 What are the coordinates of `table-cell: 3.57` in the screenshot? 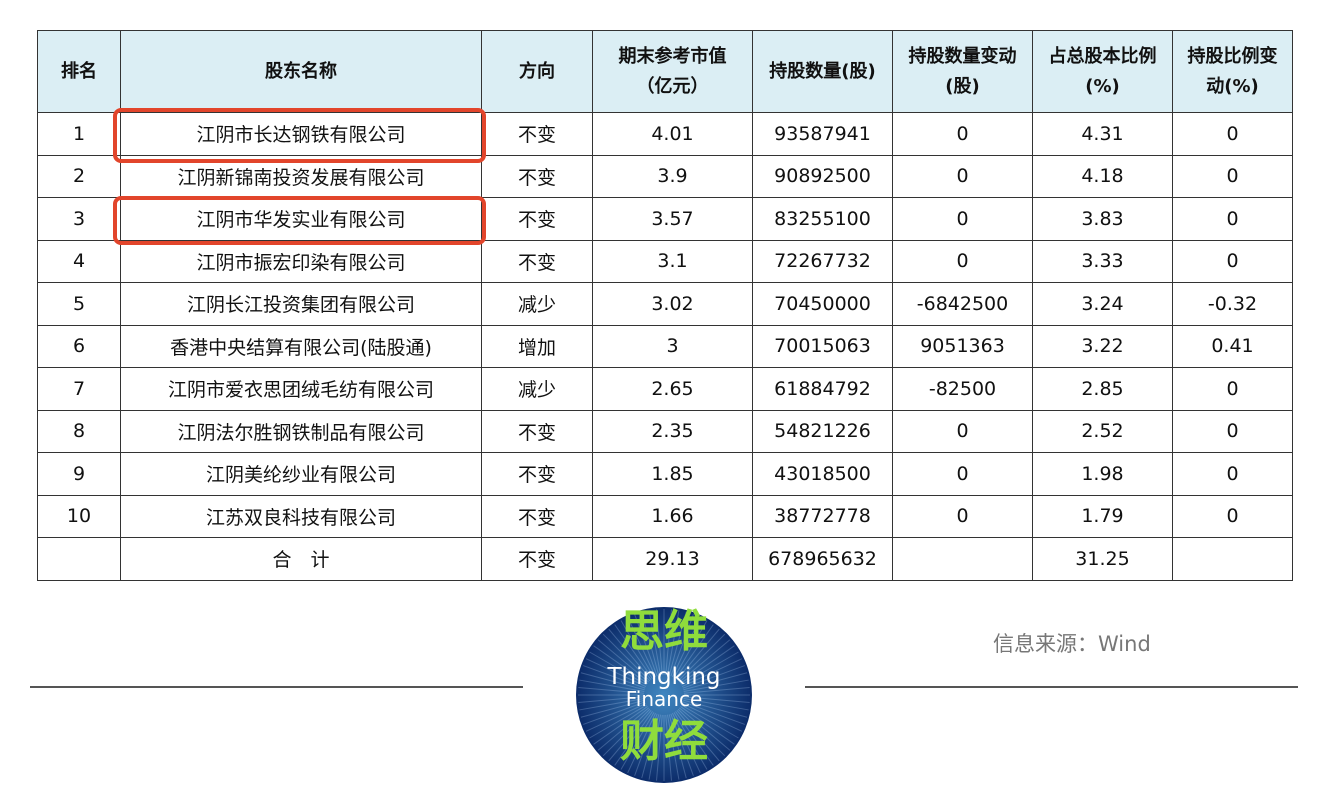 It's located at (672, 219).